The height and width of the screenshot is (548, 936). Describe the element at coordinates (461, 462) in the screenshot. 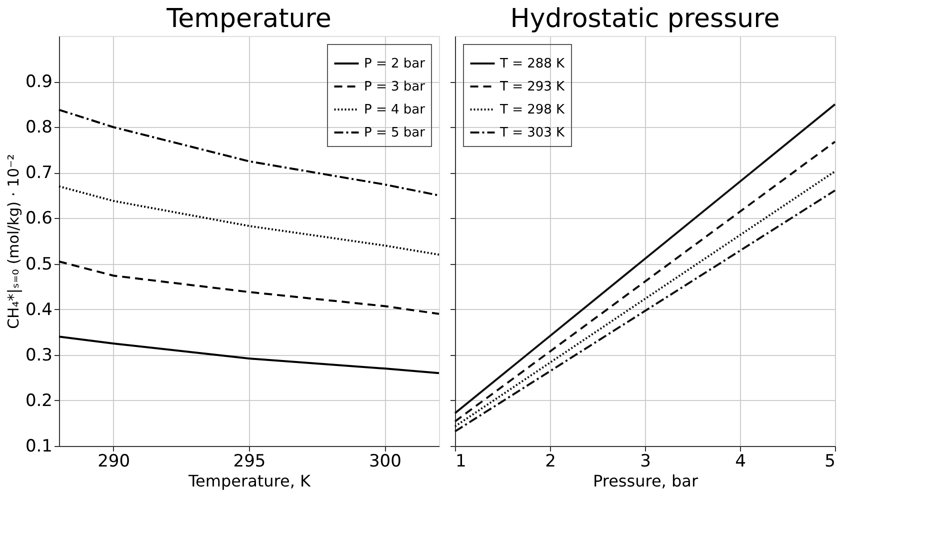

I see `x-tick-label: 1` at that location.